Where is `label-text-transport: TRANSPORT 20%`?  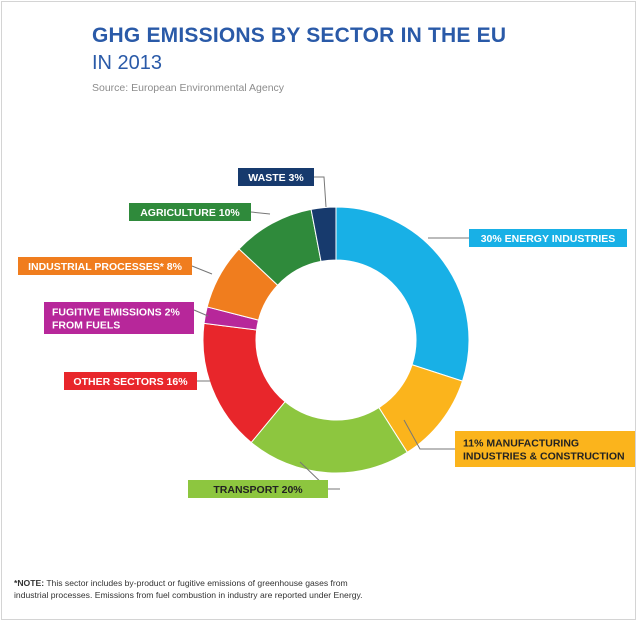 label-text-transport: TRANSPORT 20% is located at coordinates (258, 490).